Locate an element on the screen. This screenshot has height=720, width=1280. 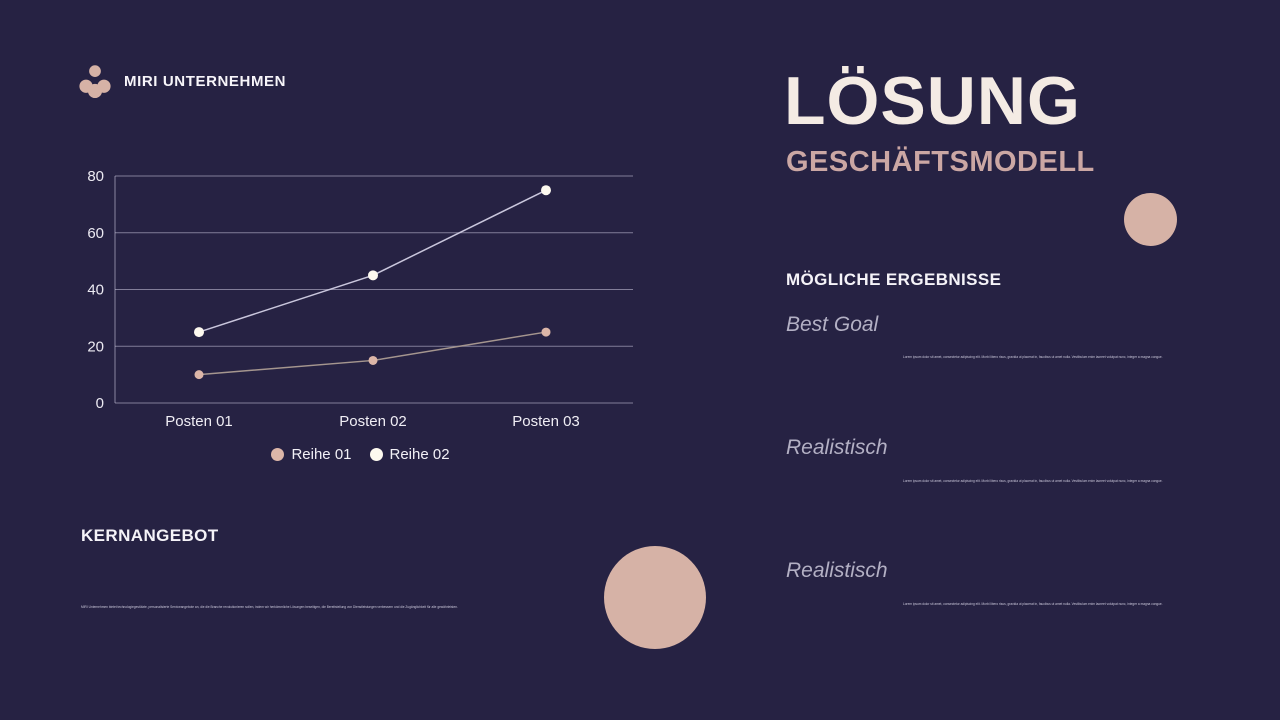
svg-text: Posten 01 is located at coordinates (199, 421).